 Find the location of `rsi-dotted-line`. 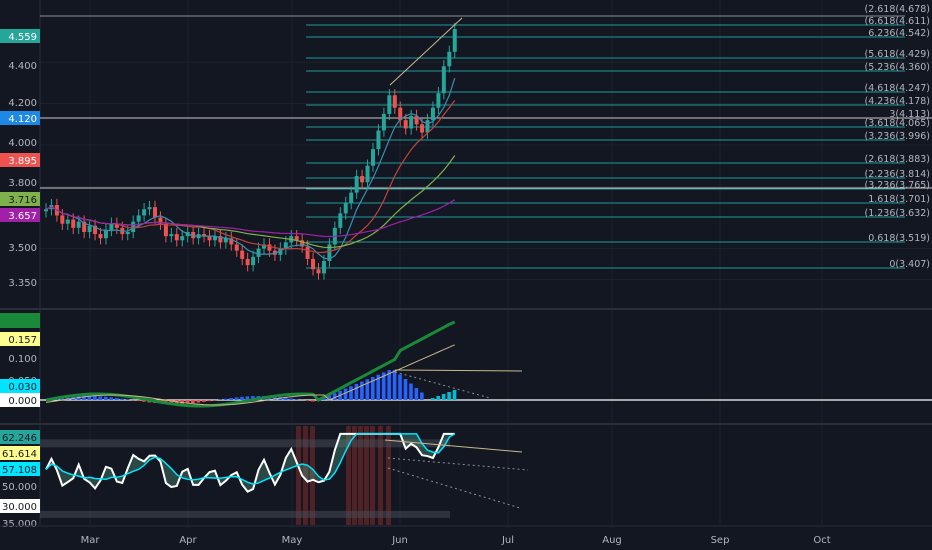

rsi-dotted-line is located at coordinates (458, 464).